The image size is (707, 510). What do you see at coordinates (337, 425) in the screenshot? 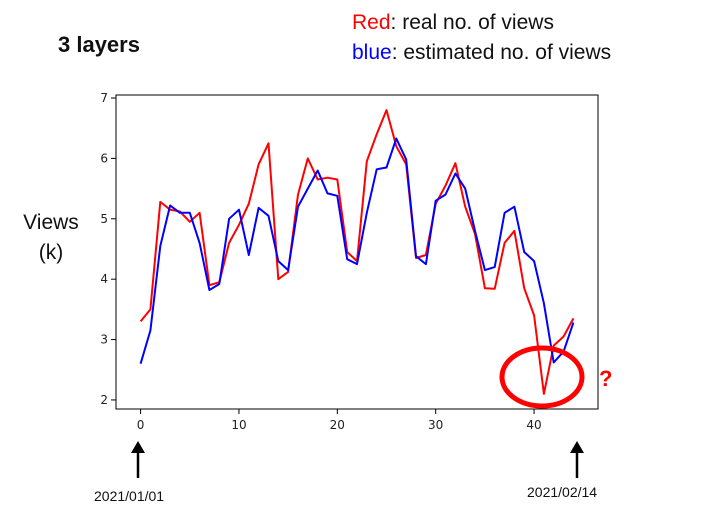
I see `x-tick-label: 20` at bounding box center [337, 425].